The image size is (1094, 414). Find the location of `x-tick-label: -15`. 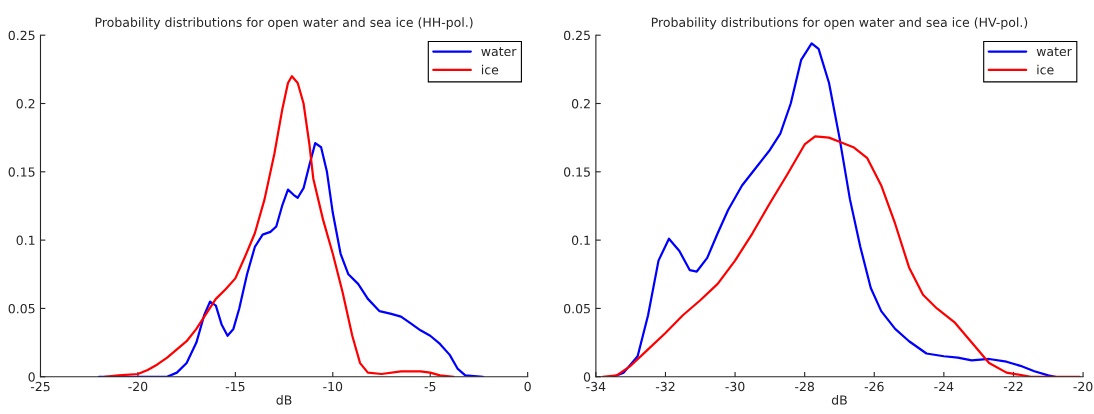

x-tick-label: -15 is located at coordinates (235, 386).